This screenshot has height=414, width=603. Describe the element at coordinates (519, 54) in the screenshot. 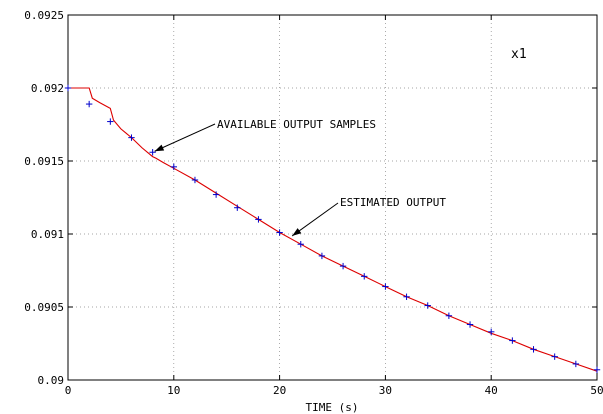

I see `chart-title: x1` at that location.